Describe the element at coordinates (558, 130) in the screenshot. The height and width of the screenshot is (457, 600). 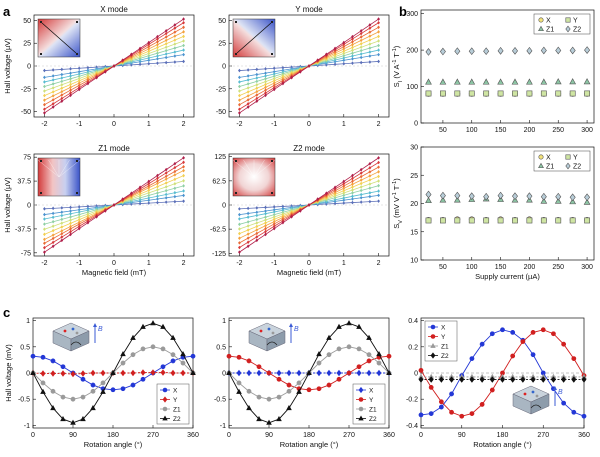
I see `x-tick-label: 250` at that location.